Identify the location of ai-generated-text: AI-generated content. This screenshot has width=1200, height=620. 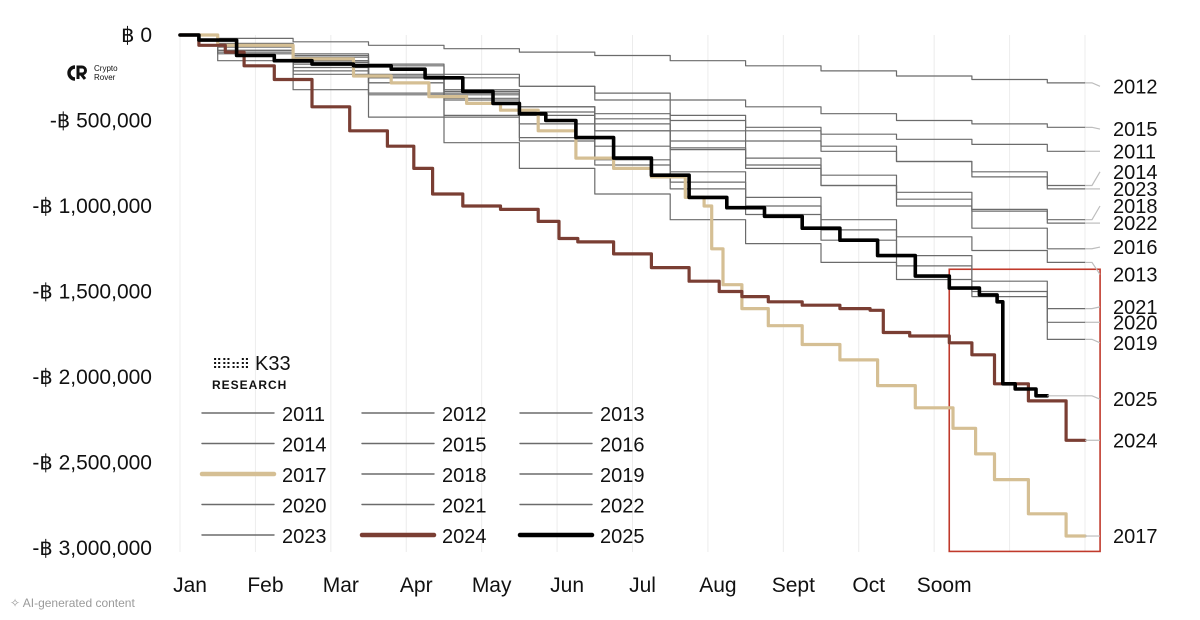
(78, 603).